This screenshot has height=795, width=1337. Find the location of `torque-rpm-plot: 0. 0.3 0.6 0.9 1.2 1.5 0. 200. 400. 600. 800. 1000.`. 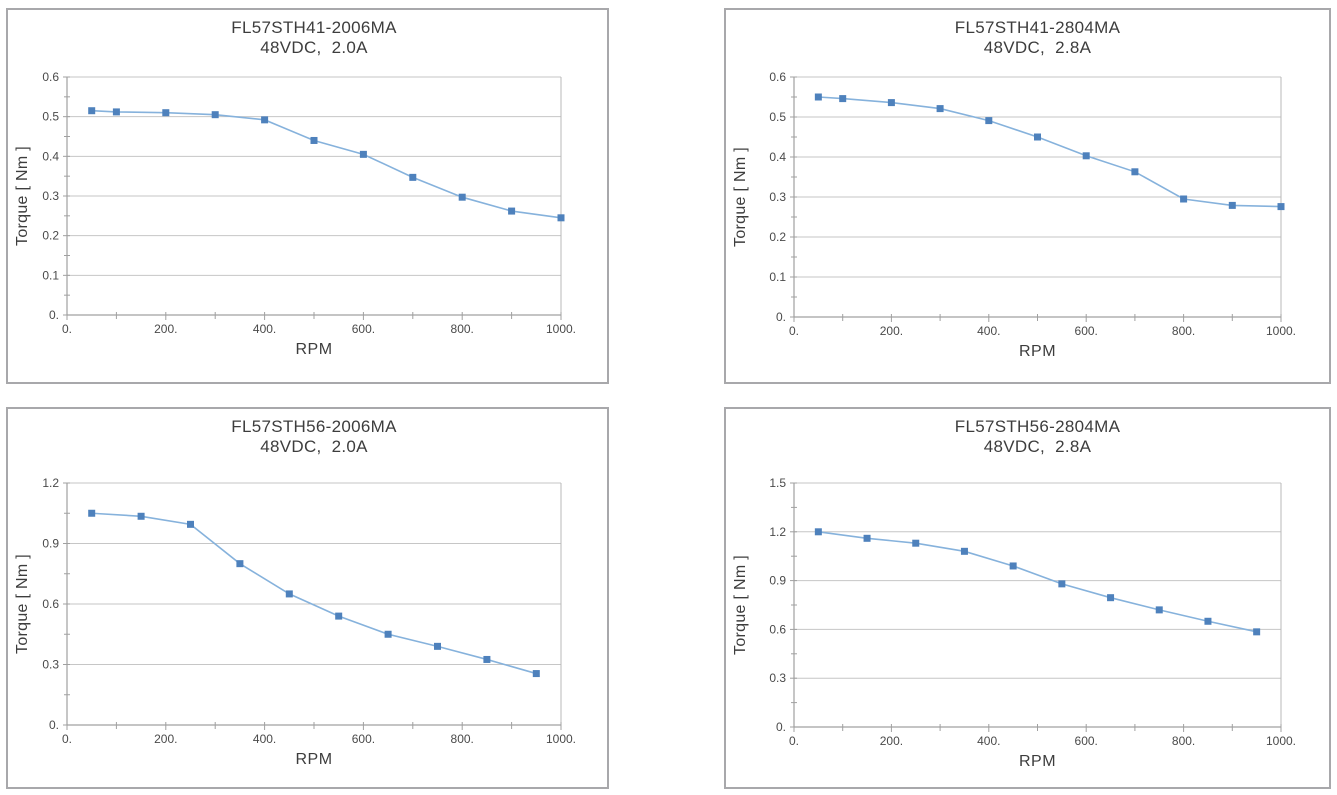

torque-rpm-plot: 0. 0.3 0.6 0.9 1.2 1.5 0. 200. 400. 600. 800. 1000. is located at coordinates (1032, 612).